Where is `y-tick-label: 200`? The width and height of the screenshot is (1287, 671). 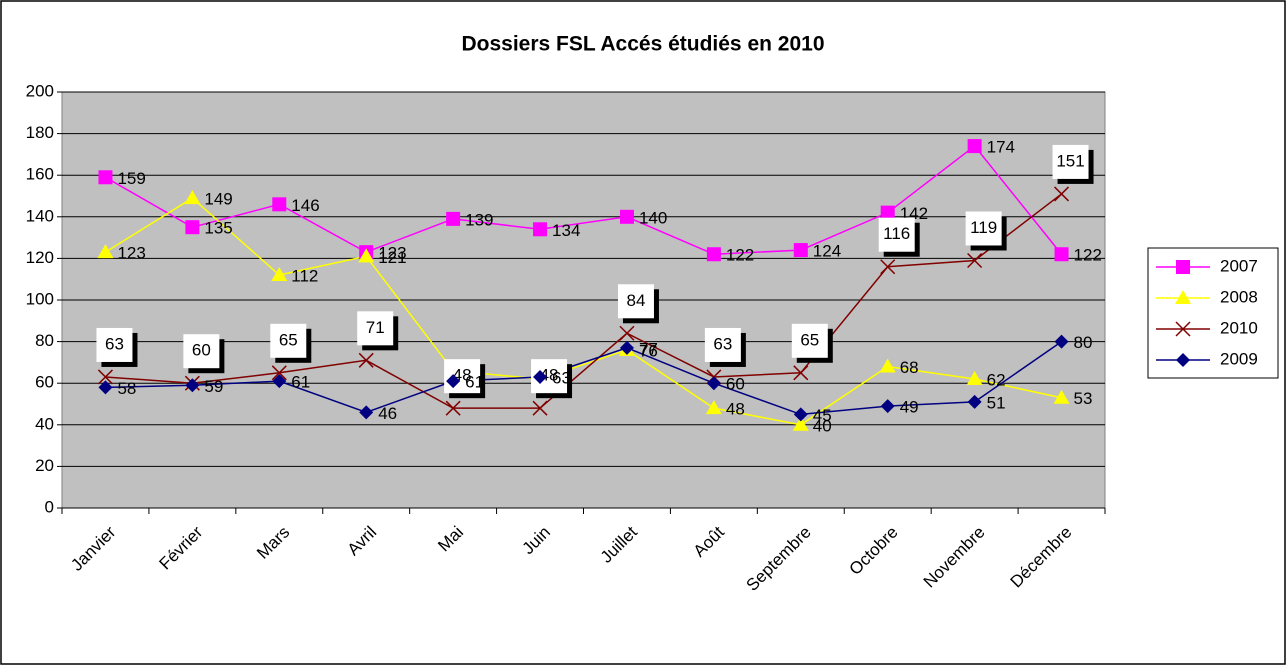
y-tick-label: 200 is located at coordinates (40, 90).